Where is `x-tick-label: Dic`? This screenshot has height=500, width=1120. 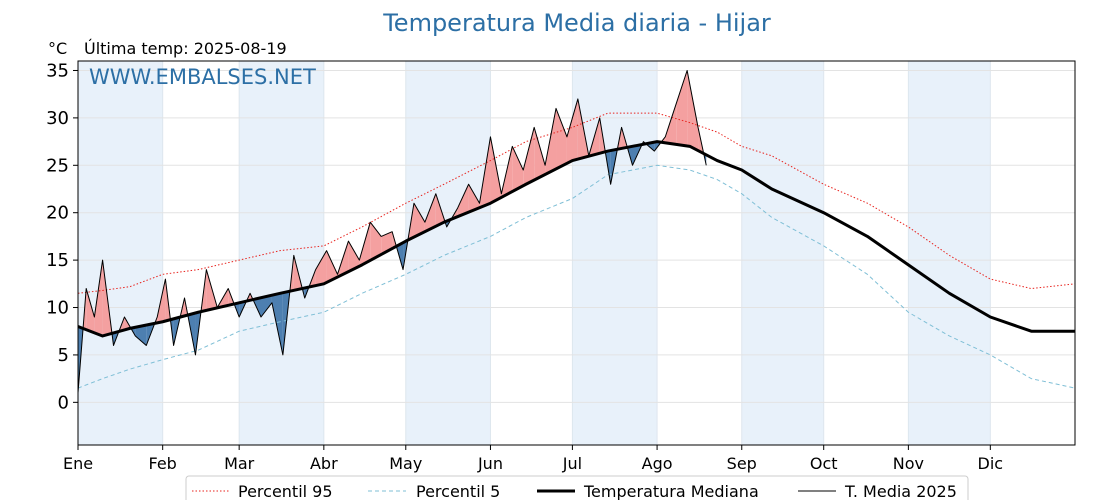
x-tick-label: Dic is located at coordinates (991, 463).